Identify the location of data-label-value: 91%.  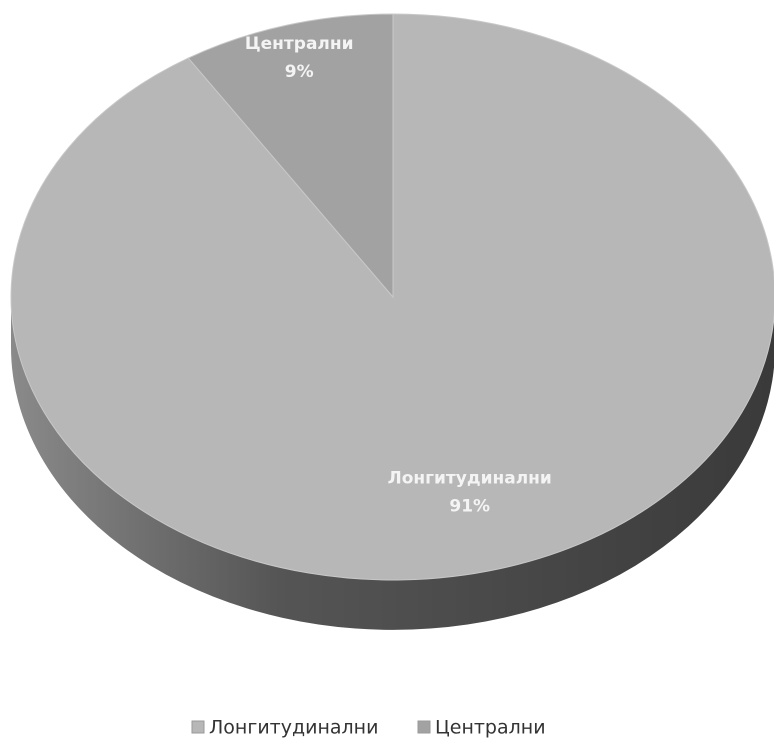
(469, 507).